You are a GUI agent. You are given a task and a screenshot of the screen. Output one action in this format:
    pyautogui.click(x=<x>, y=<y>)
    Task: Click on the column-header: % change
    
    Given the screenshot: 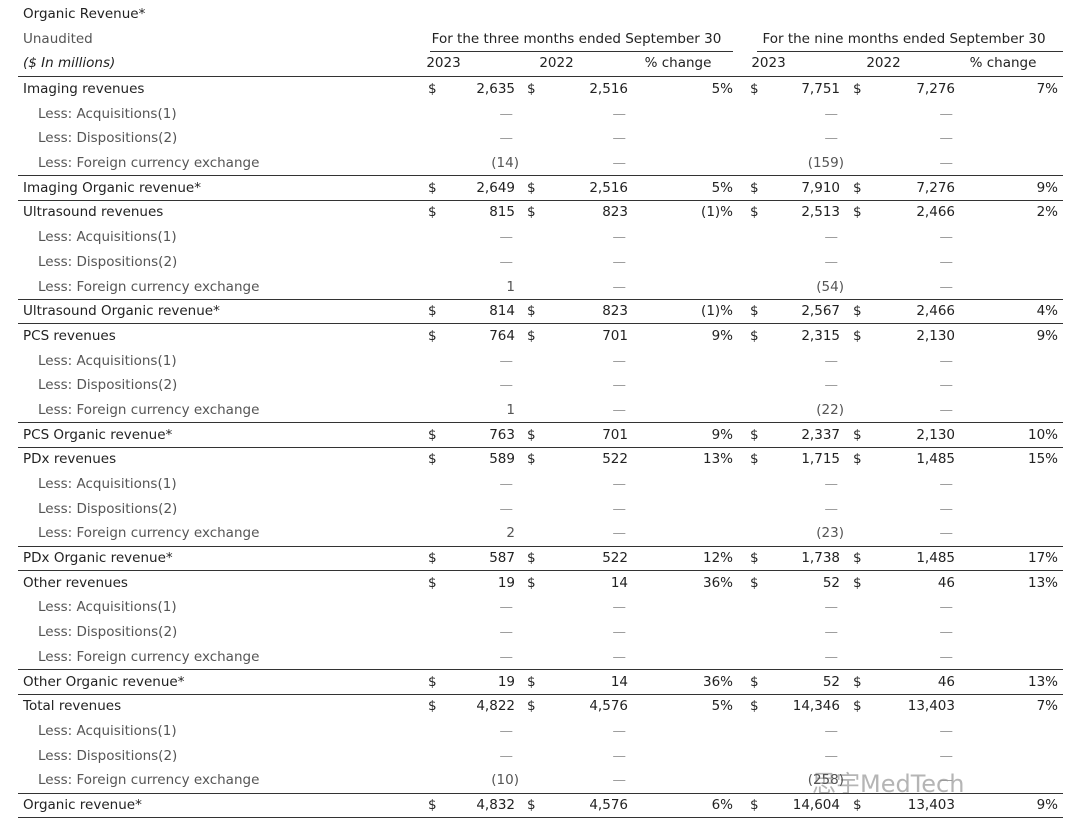 What is the action you would take?
    pyautogui.click(x=1003, y=63)
    